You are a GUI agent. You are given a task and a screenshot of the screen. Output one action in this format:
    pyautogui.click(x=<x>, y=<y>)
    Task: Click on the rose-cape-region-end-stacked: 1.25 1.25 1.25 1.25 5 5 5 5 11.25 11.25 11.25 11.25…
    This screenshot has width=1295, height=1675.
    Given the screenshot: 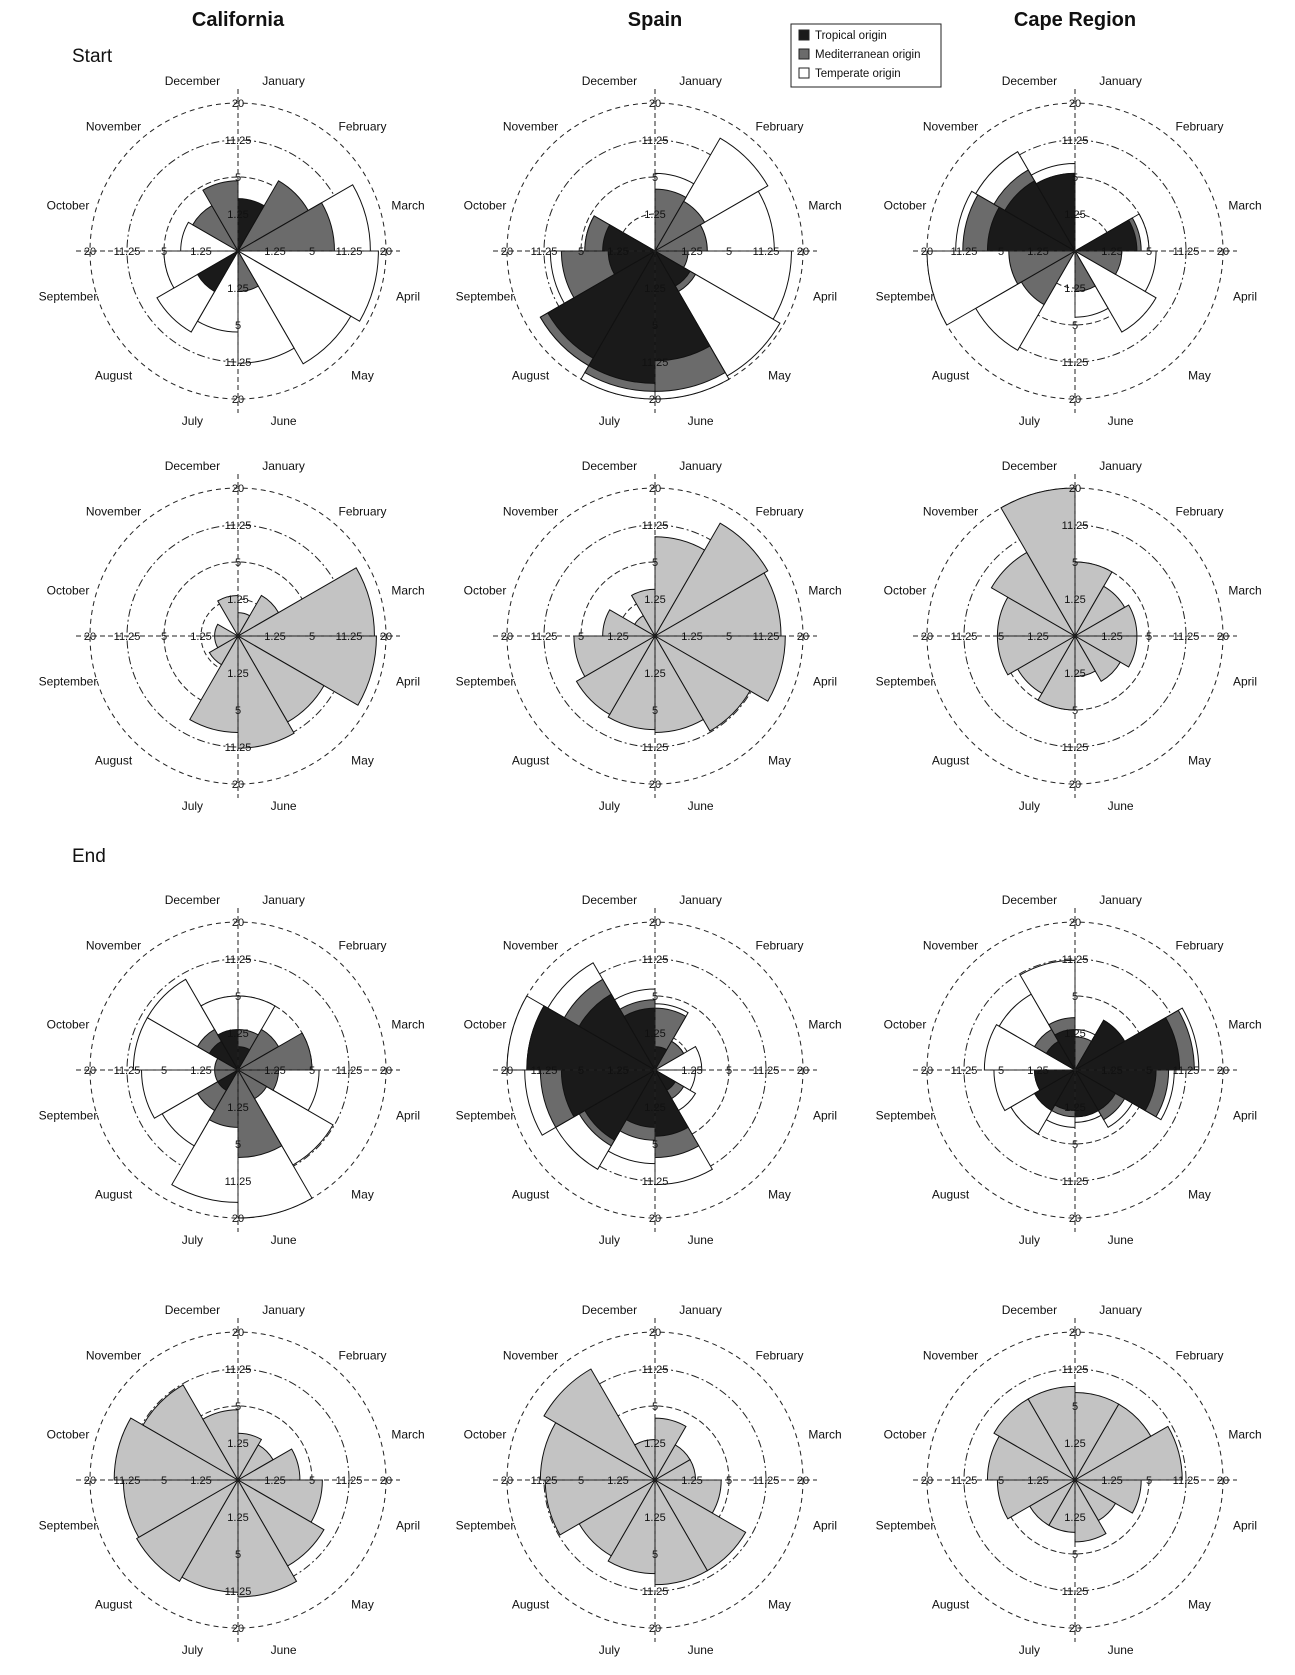 What is the action you would take?
    pyautogui.click(x=1069, y=1070)
    